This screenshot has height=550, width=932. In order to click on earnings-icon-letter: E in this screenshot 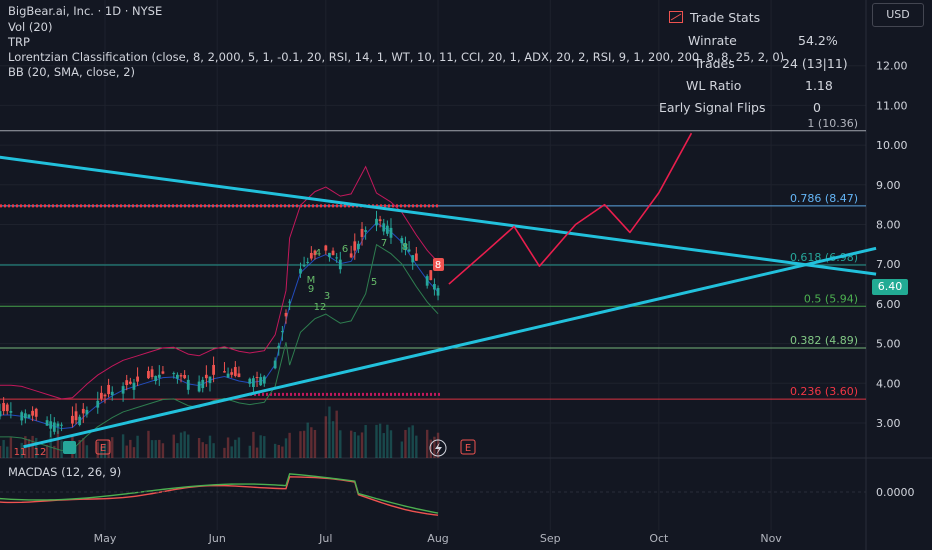, I will do `click(468, 448)`.